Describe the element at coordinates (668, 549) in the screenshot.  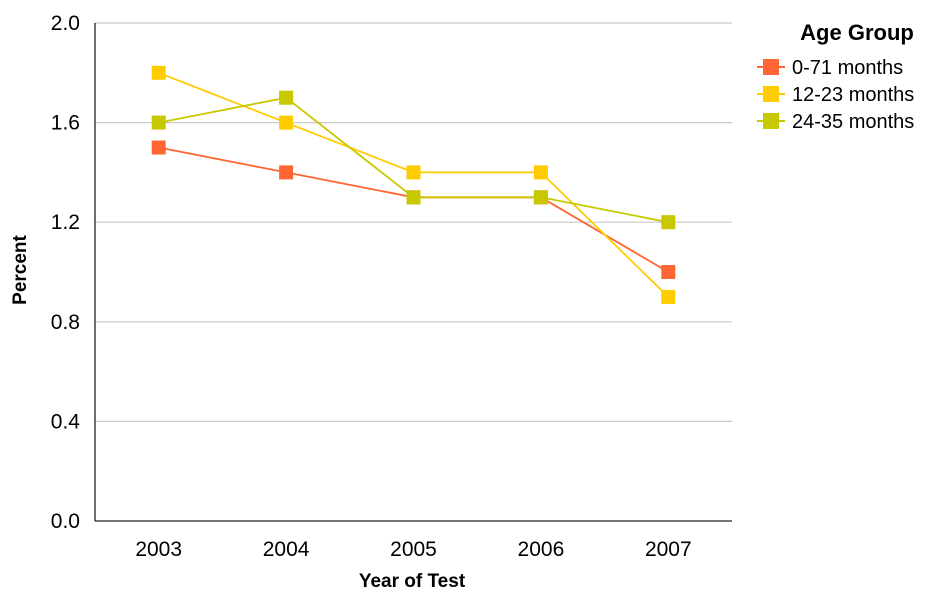
I see `x-tick-label: 2007` at that location.